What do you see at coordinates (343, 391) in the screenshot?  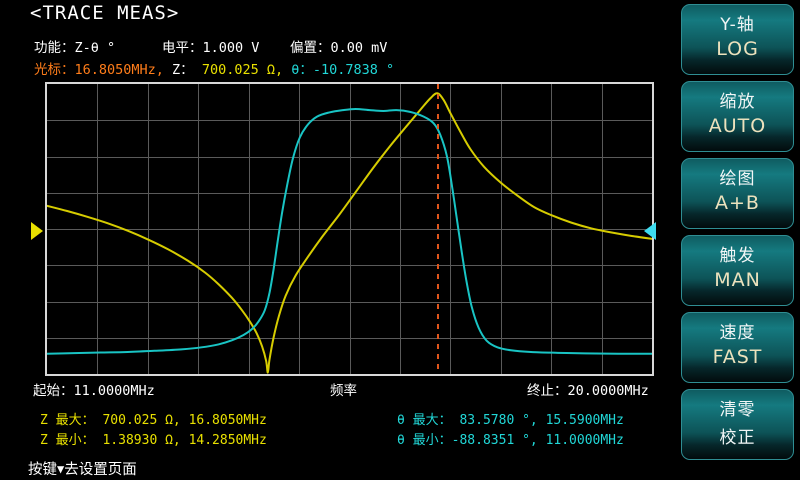 I see `axis-center-label: 频率` at bounding box center [343, 391].